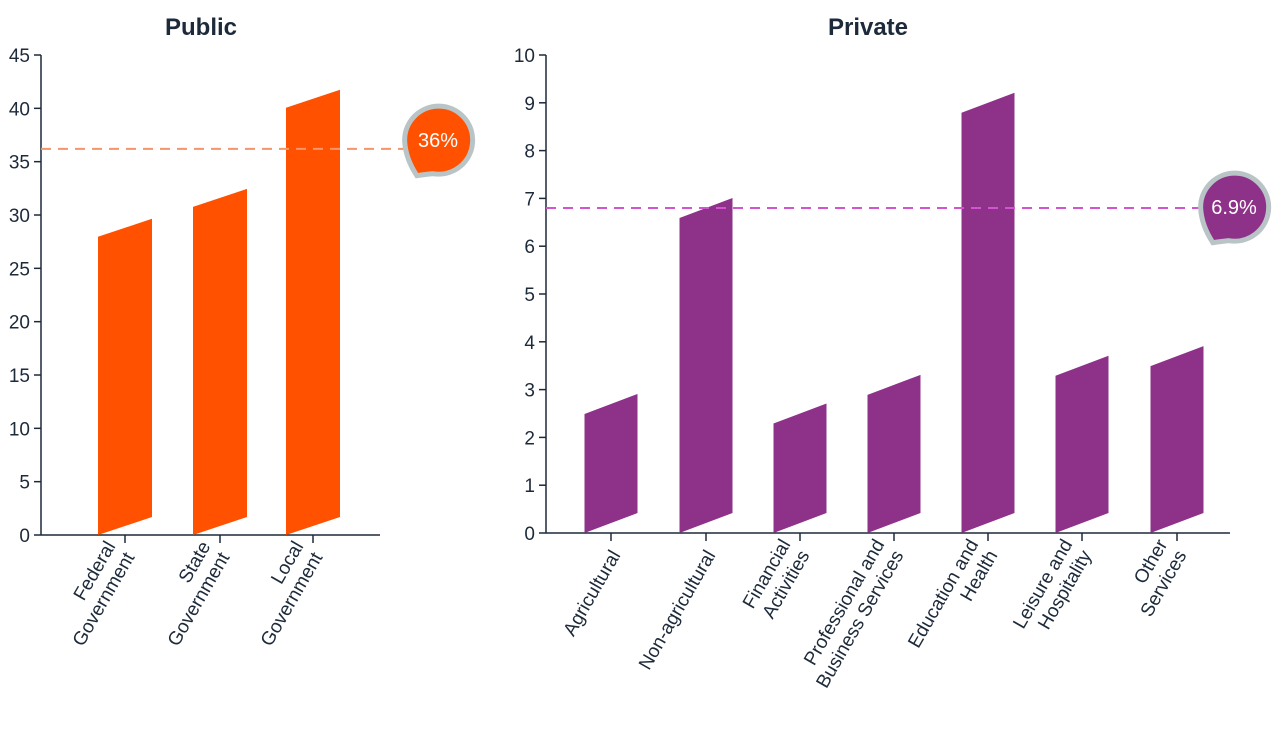  Describe the element at coordinates (593, 593) in the screenshot. I see `private-category-label: Agricultural` at that location.